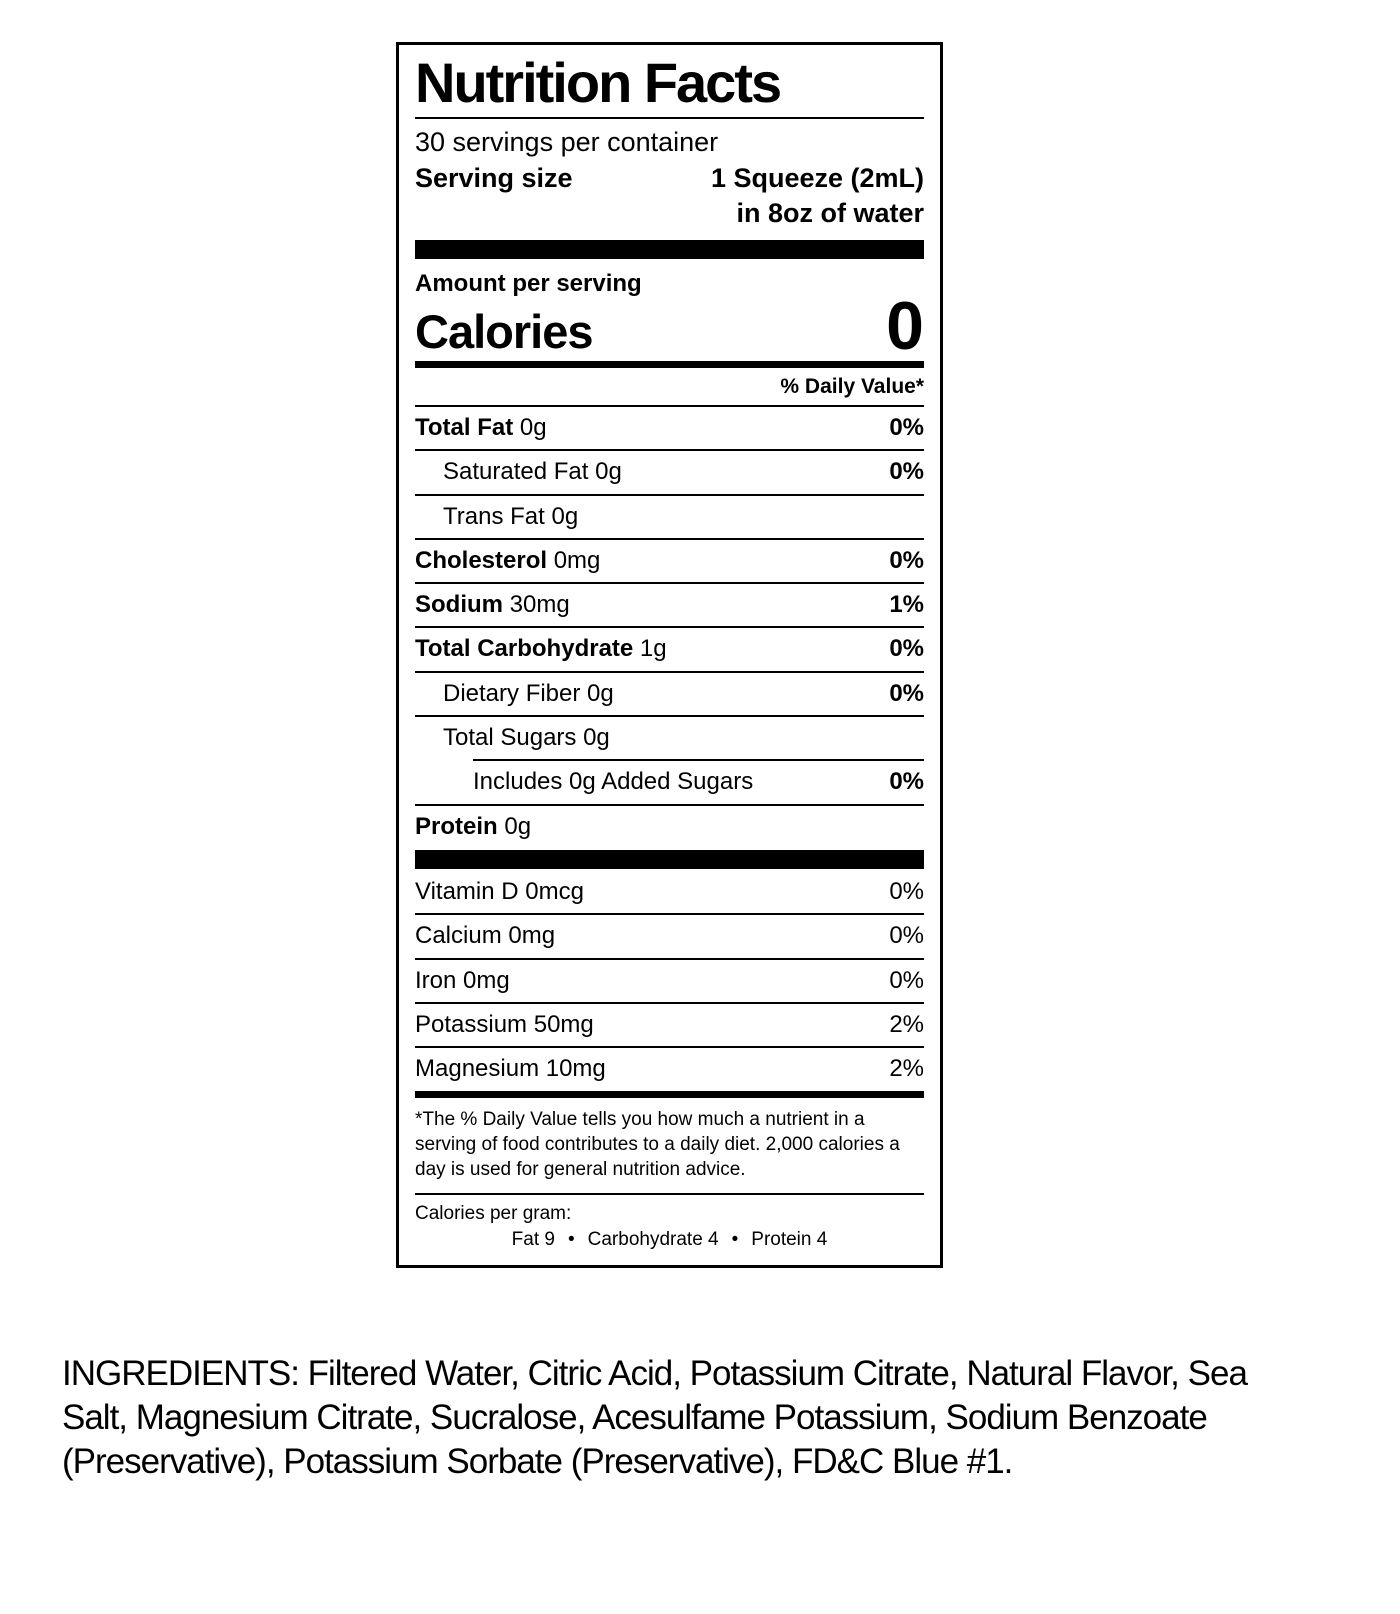  I want to click on carbohydrate-per-gram: Carbohydrate 4, so click(653, 1240).